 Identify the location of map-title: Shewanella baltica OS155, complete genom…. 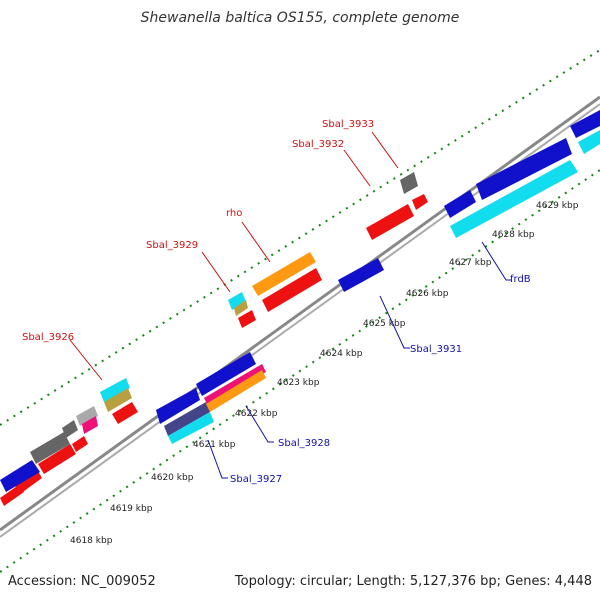
(300, 18).